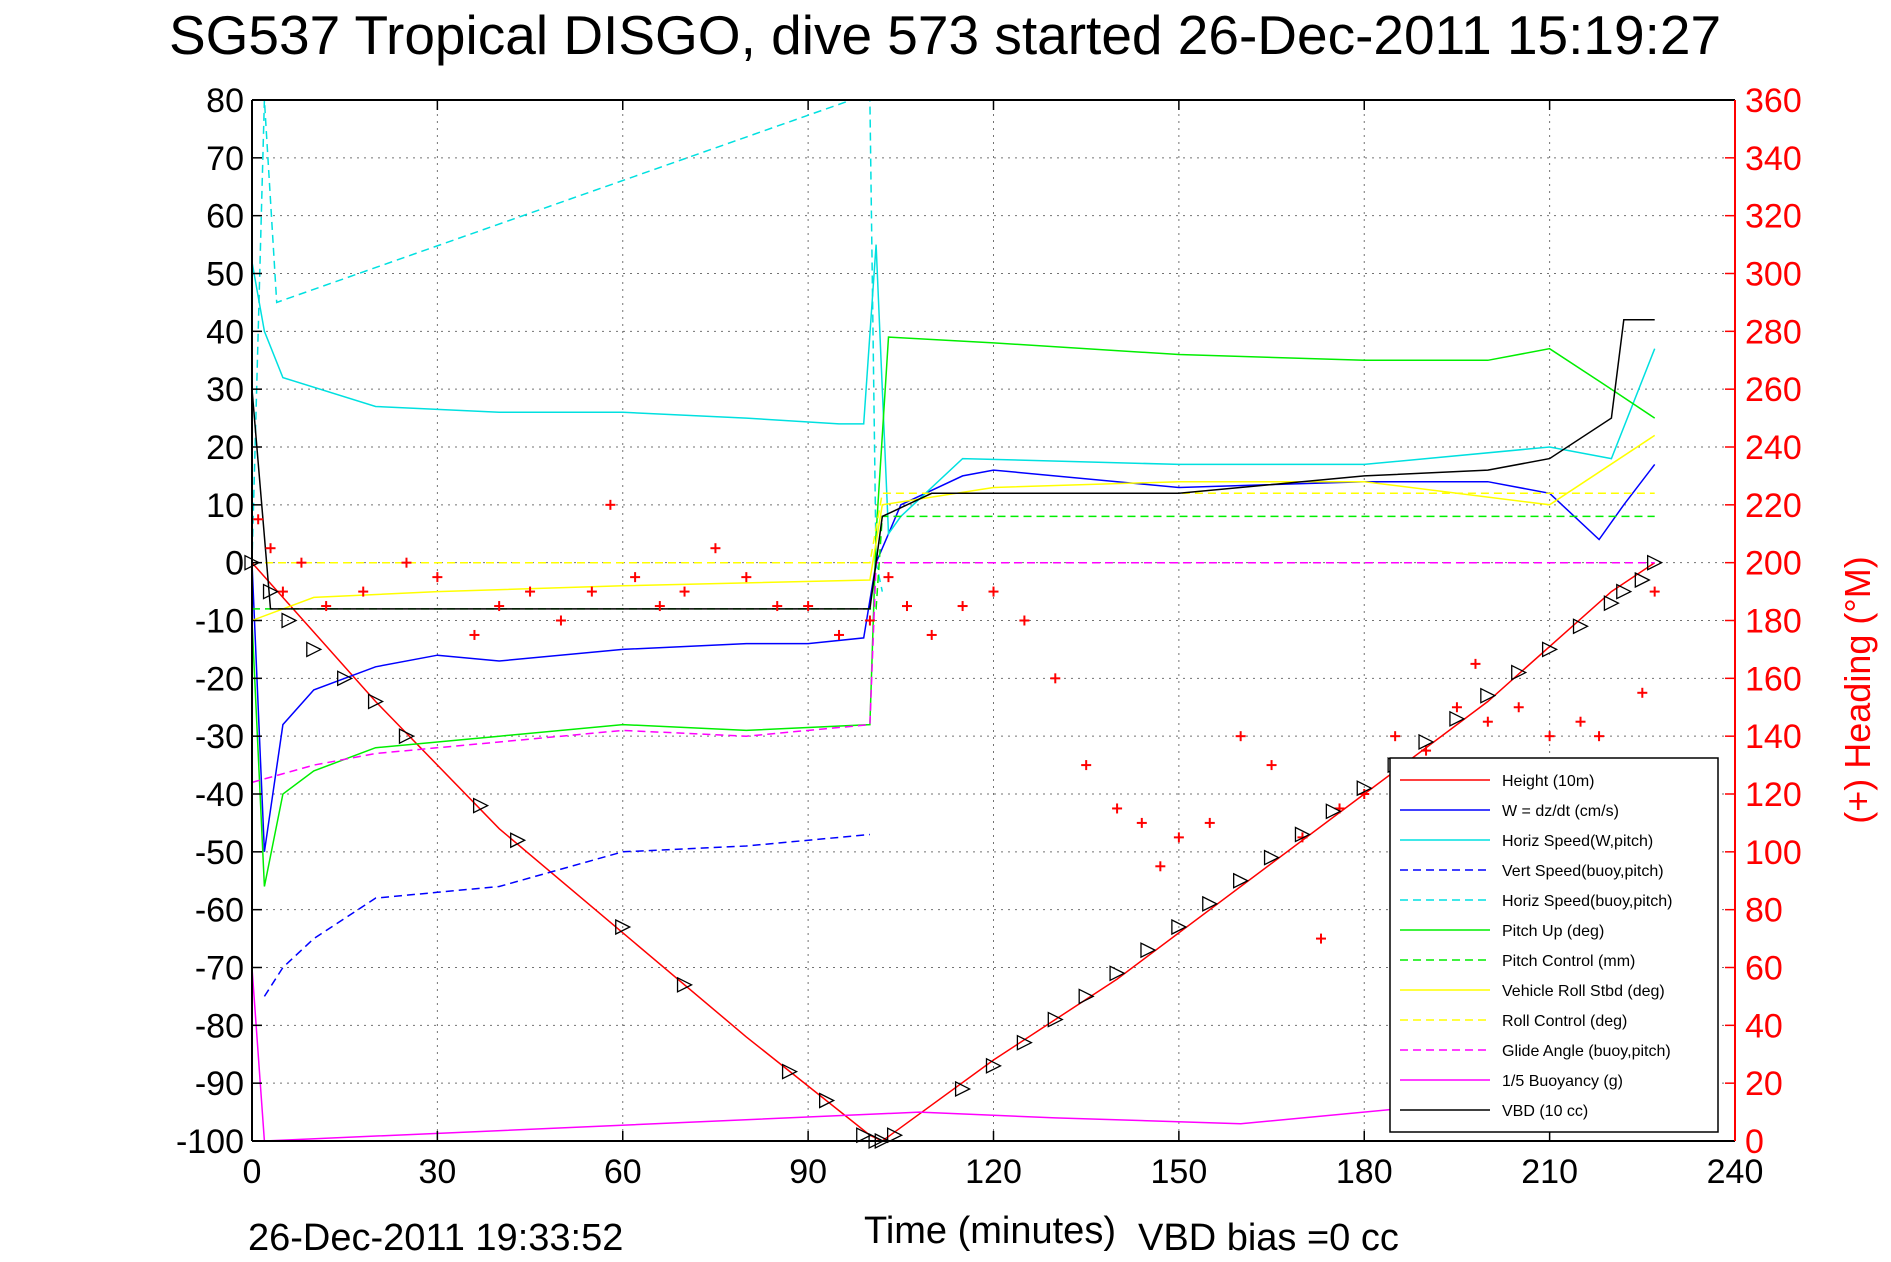 The height and width of the screenshot is (1262, 1891). I want to click on right-y-axis-label: (+) Heading (°M), so click(1857, 689).